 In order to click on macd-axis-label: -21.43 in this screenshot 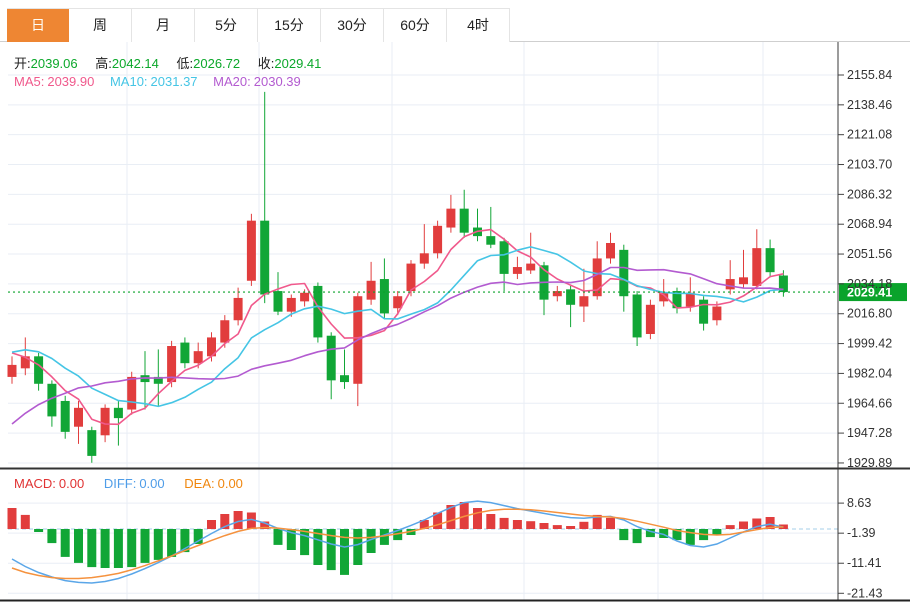, I will do `click(864, 593)`.